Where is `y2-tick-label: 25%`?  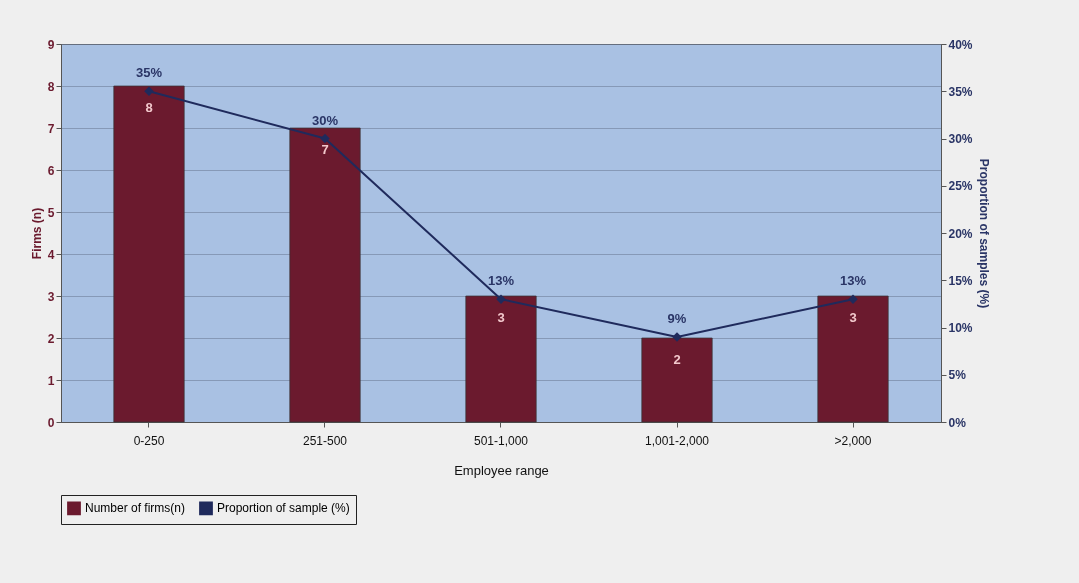 y2-tick-label: 25% is located at coordinates (960, 186).